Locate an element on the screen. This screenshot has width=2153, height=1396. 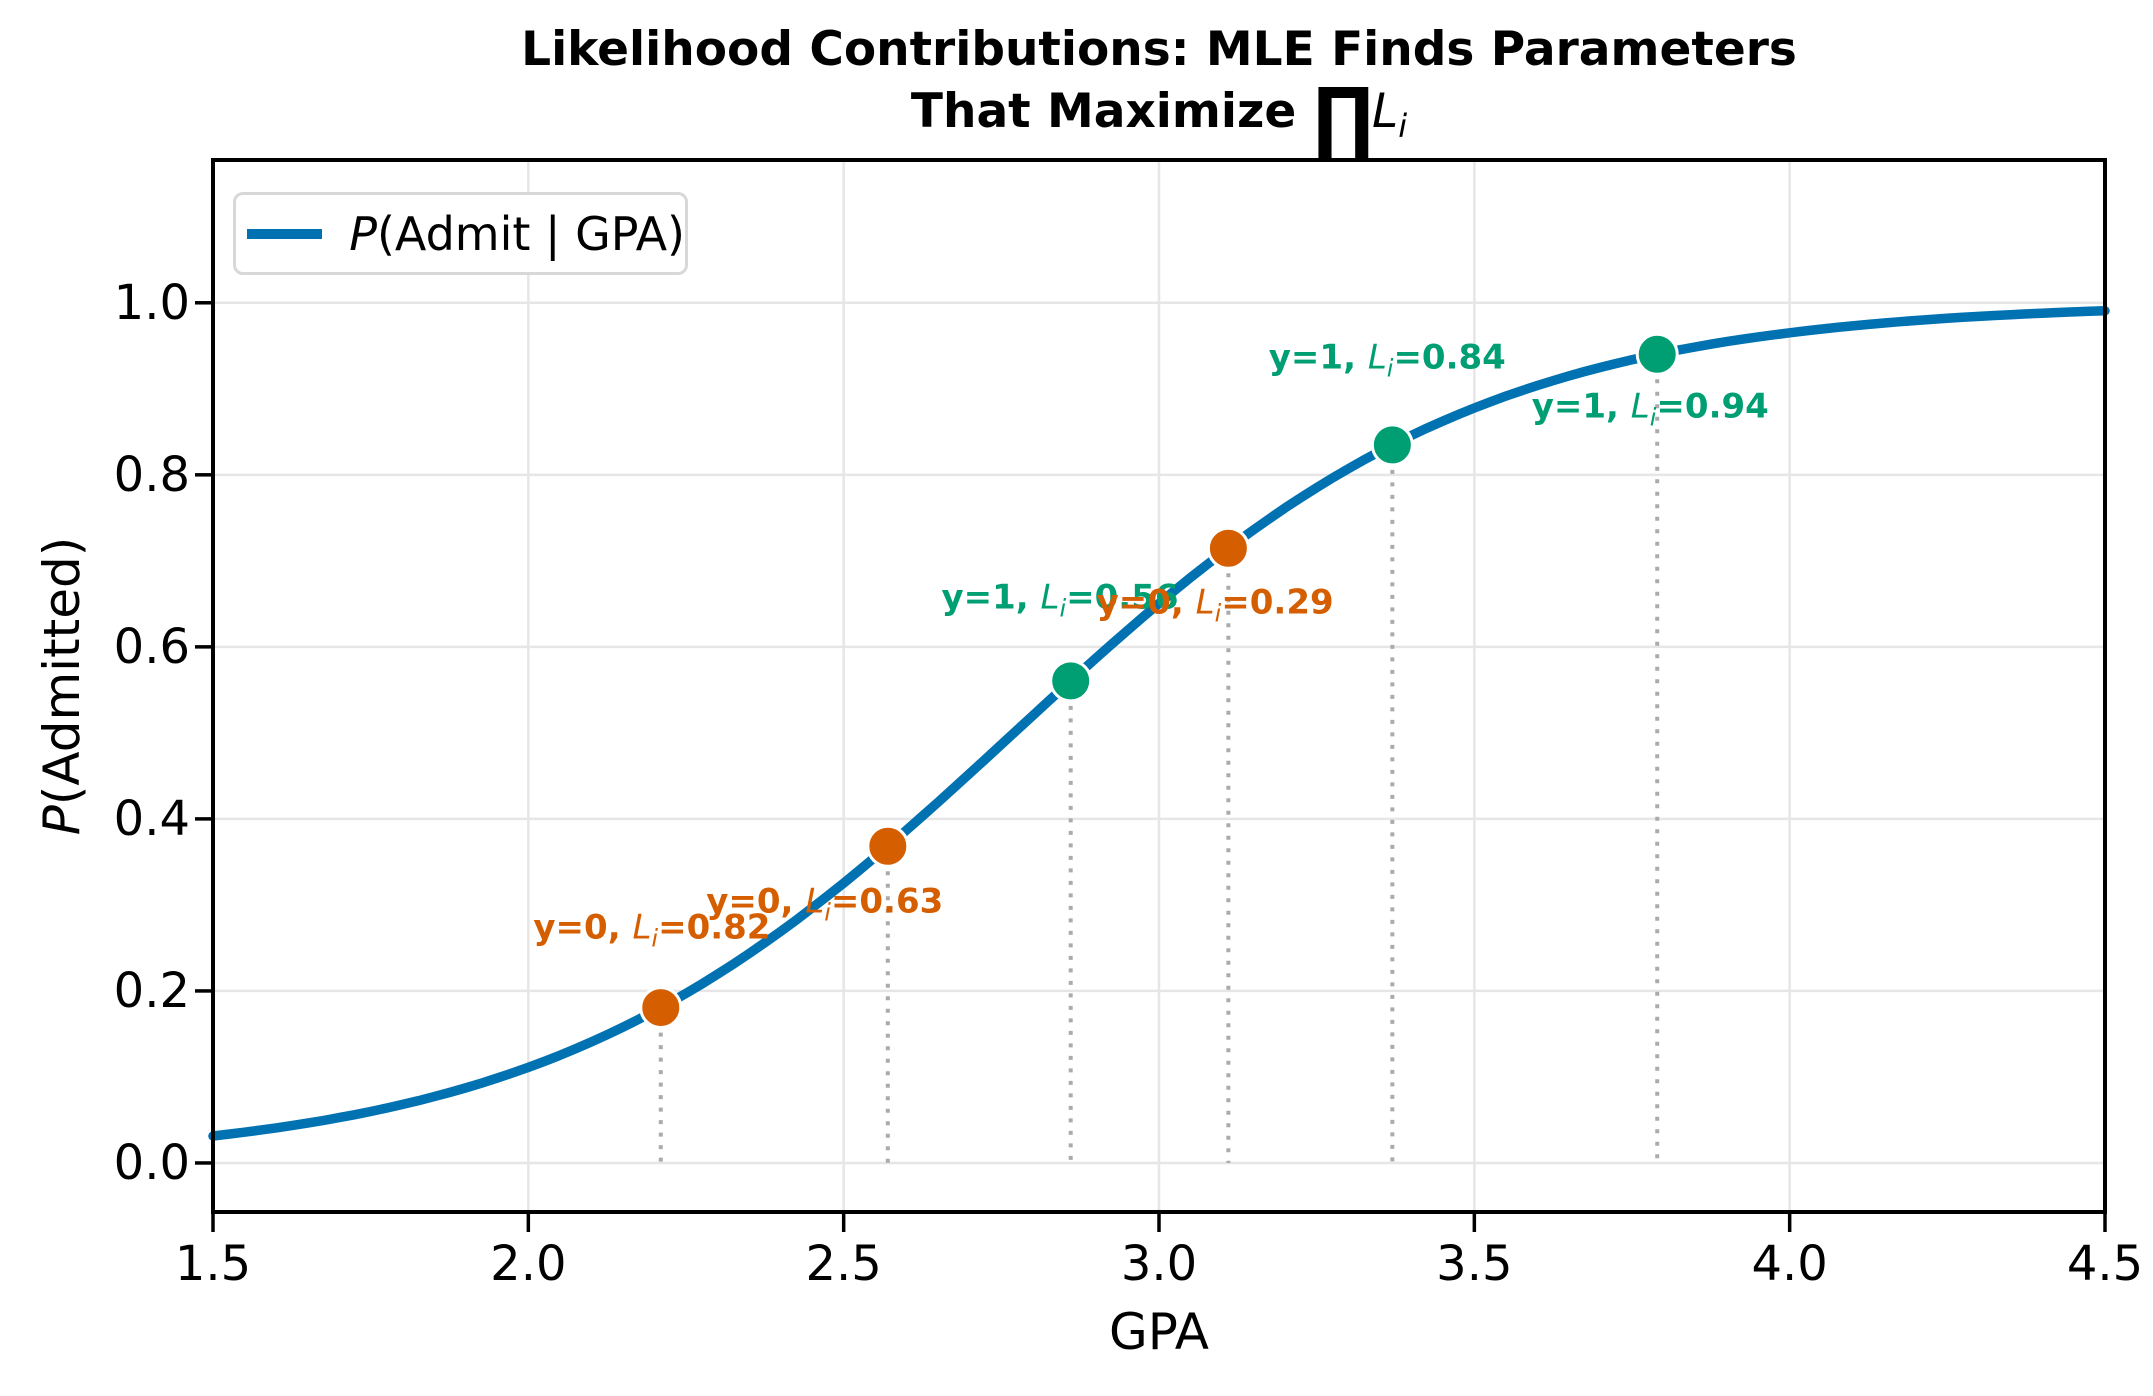
x-tick-label: 1.5 is located at coordinates (213, 1264).